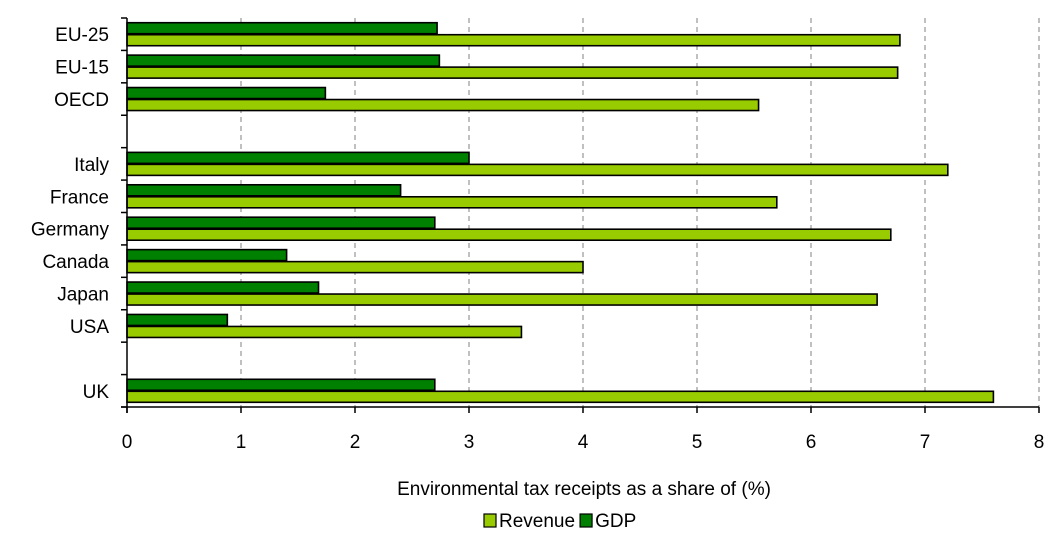 The image size is (1044, 544). I want to click on category-label: Canada, so click(75, 262).